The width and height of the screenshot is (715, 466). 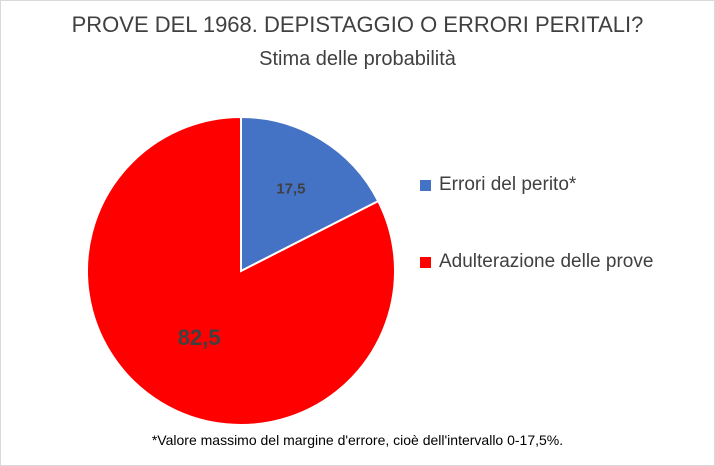 I want to click on legend-label-adulterazione: Adulterazione delle prove, so click(x=546, y=261).